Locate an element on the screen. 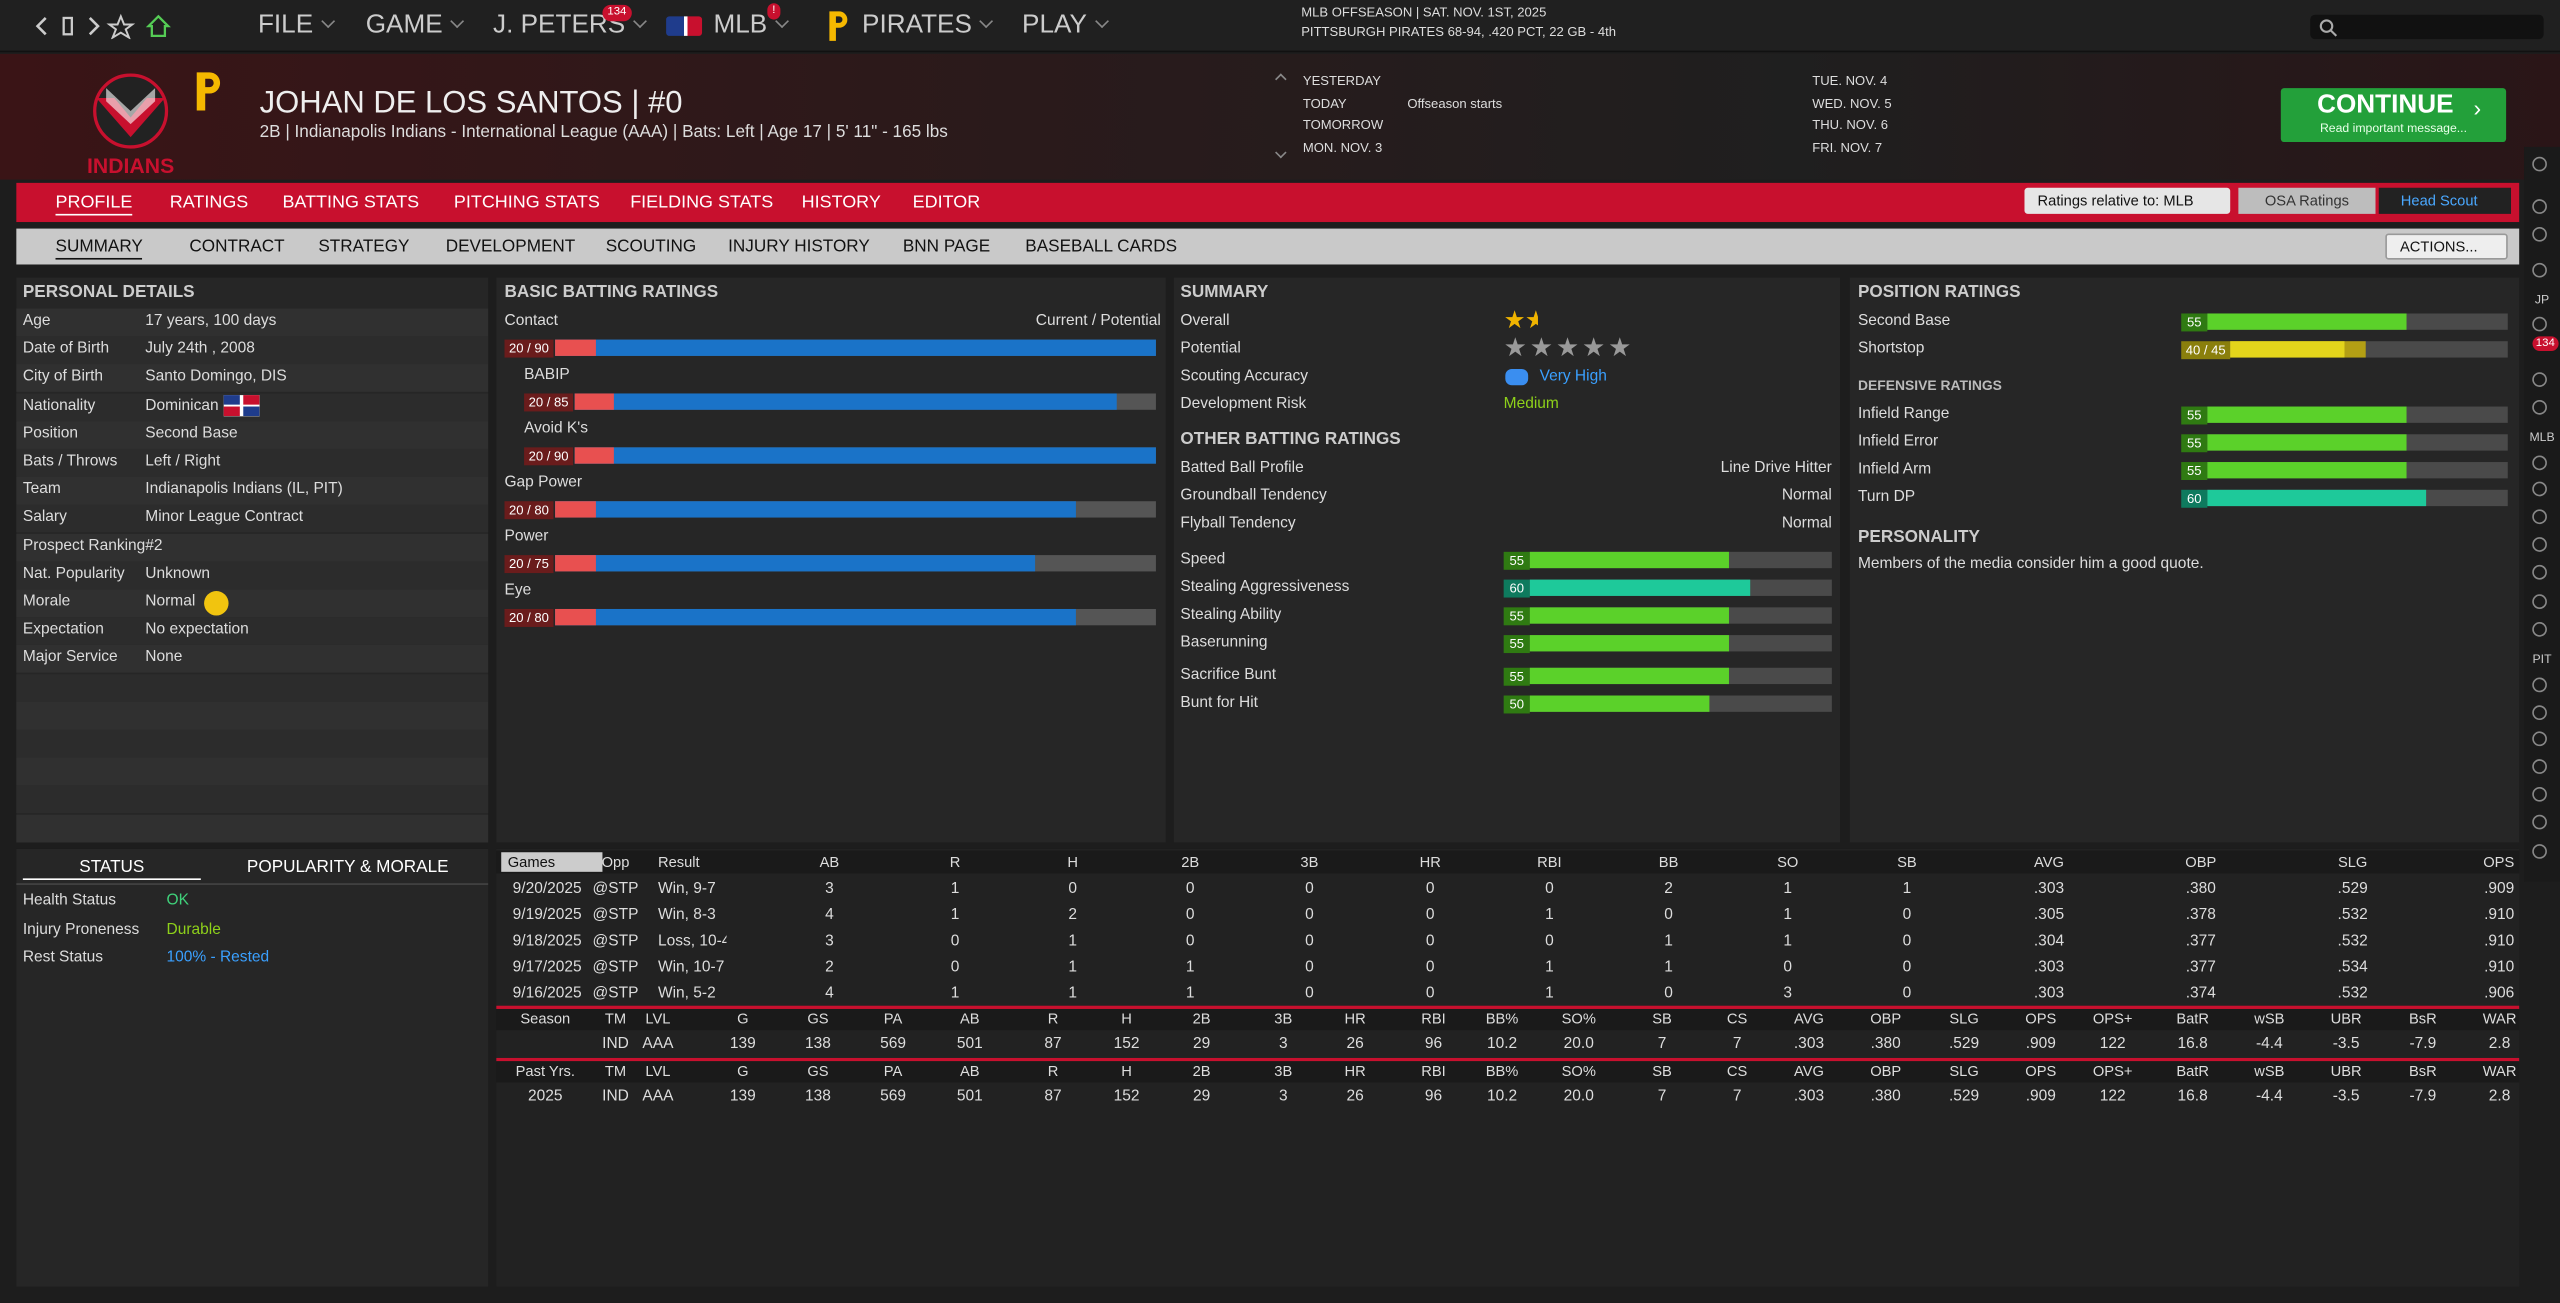  subtab: INJURY HISTORY is located at coordinates (799, 246).